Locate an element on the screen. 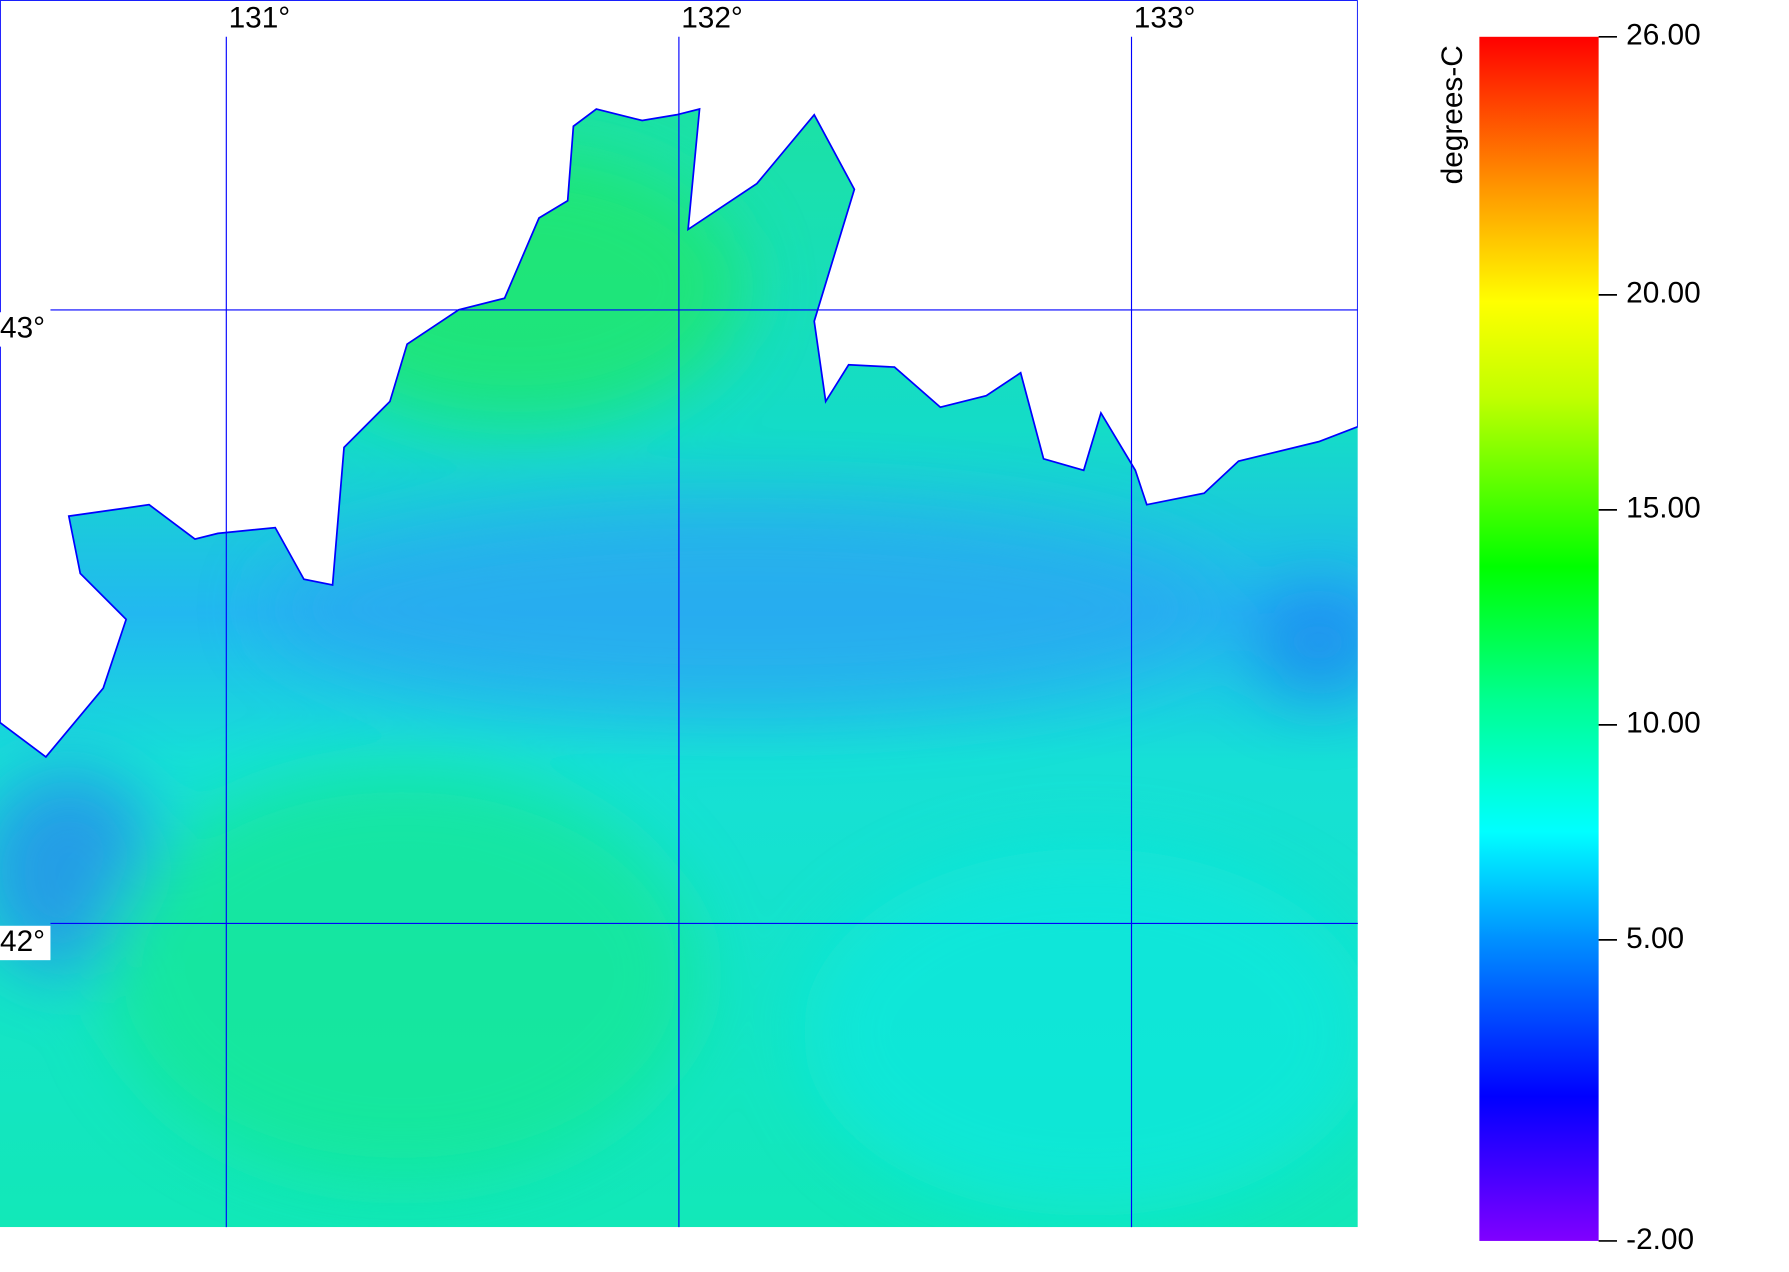 This screenshot has height=1272, width=1789. colorbar-tick-label: 5.00 is located at coordinates (1655, 938).